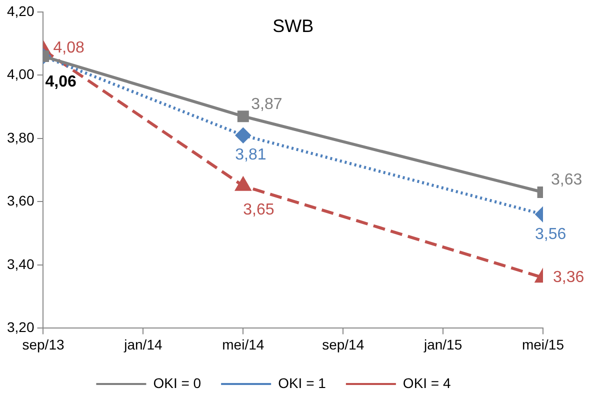 This screenshot has width=591, height=405. I want to click on data-label: 3,81, so click(250, 155).